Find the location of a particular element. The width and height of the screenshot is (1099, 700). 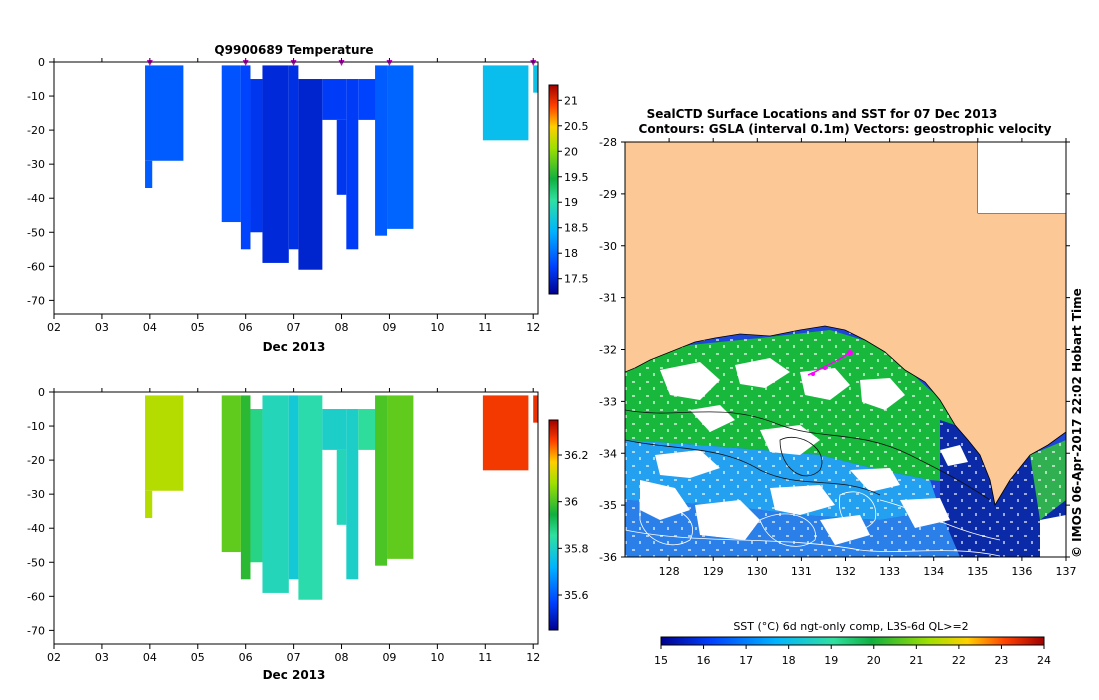

x-tick-label: 08 is located at coordinates (342, 657).